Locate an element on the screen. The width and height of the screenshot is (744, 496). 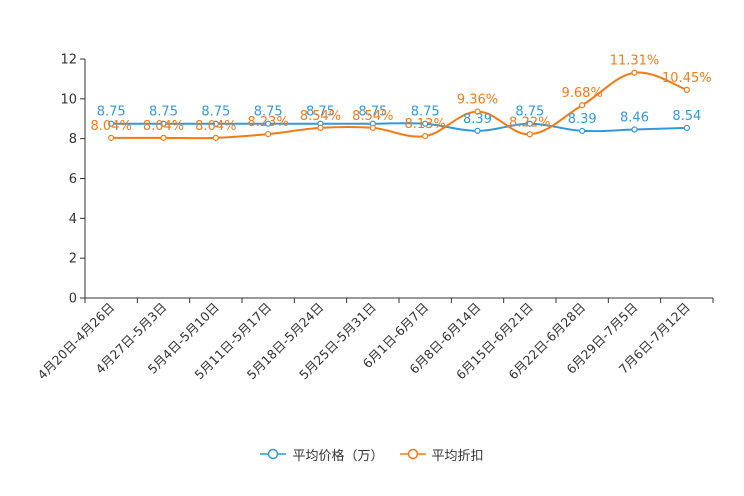
data-label-avg-discount: 8.23% is located at coordinates (268, 122).